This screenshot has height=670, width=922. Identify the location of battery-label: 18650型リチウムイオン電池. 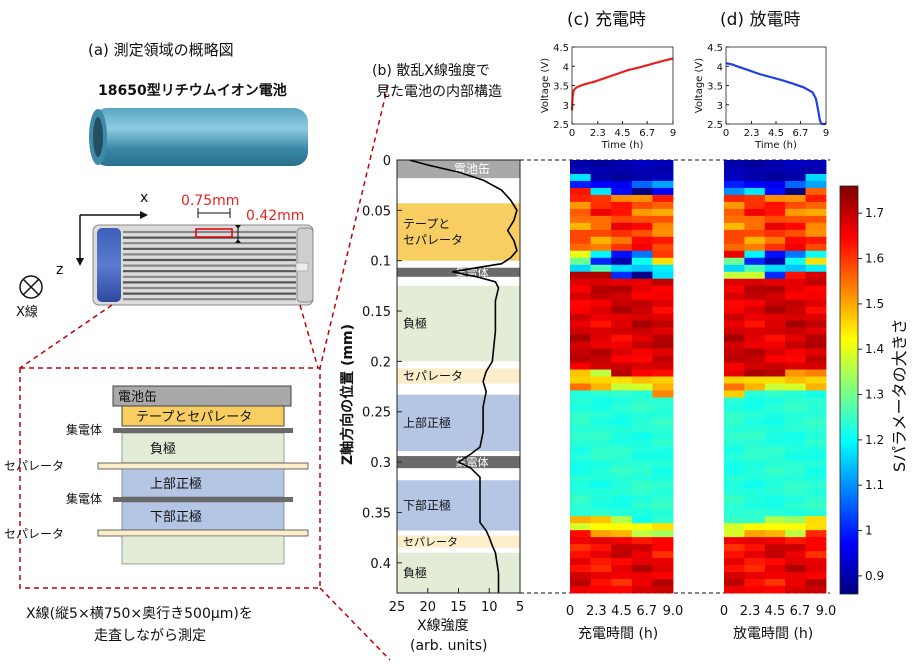
(192, 90).